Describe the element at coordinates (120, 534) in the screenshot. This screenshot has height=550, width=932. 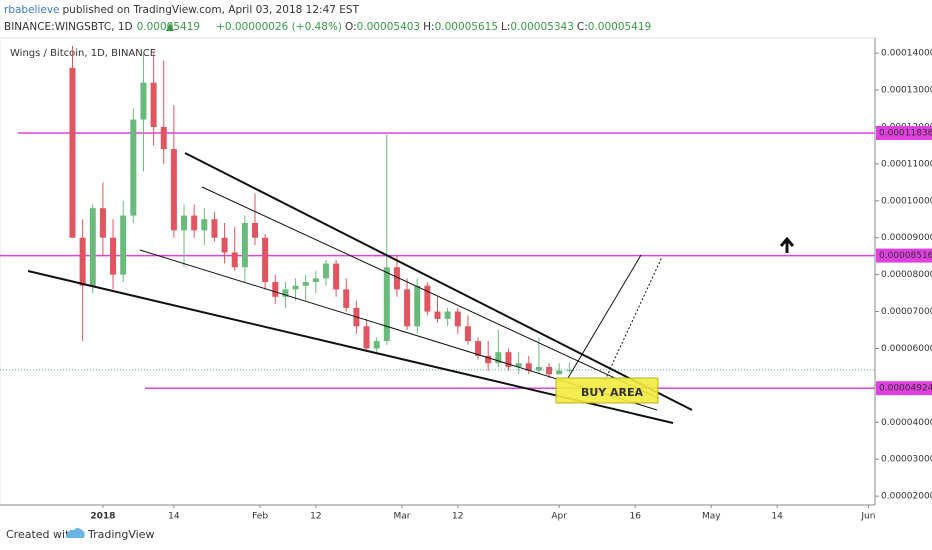
I see `footer-brand: TradingView` at that location.